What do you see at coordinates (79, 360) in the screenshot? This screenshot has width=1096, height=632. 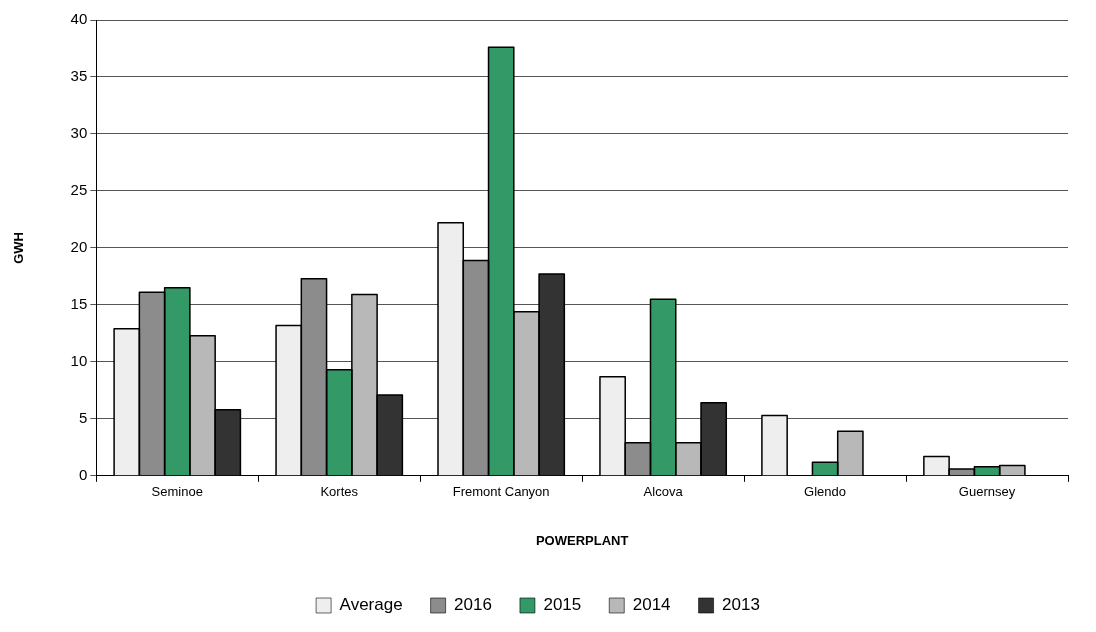 I see `y-tick-label: 10` at bounding box center [79, 360].